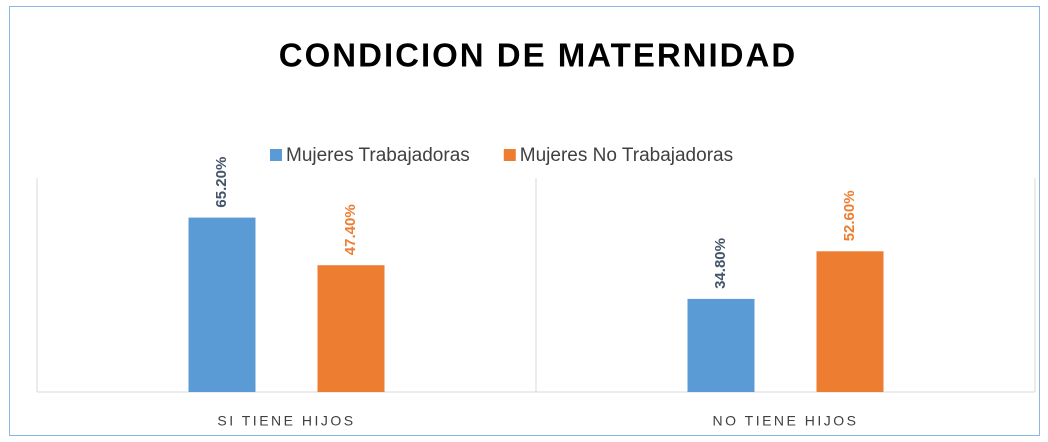  Describe the element at coordinates (350, 229) in the screenshot. I see `data-label: 47.40%` at that location.